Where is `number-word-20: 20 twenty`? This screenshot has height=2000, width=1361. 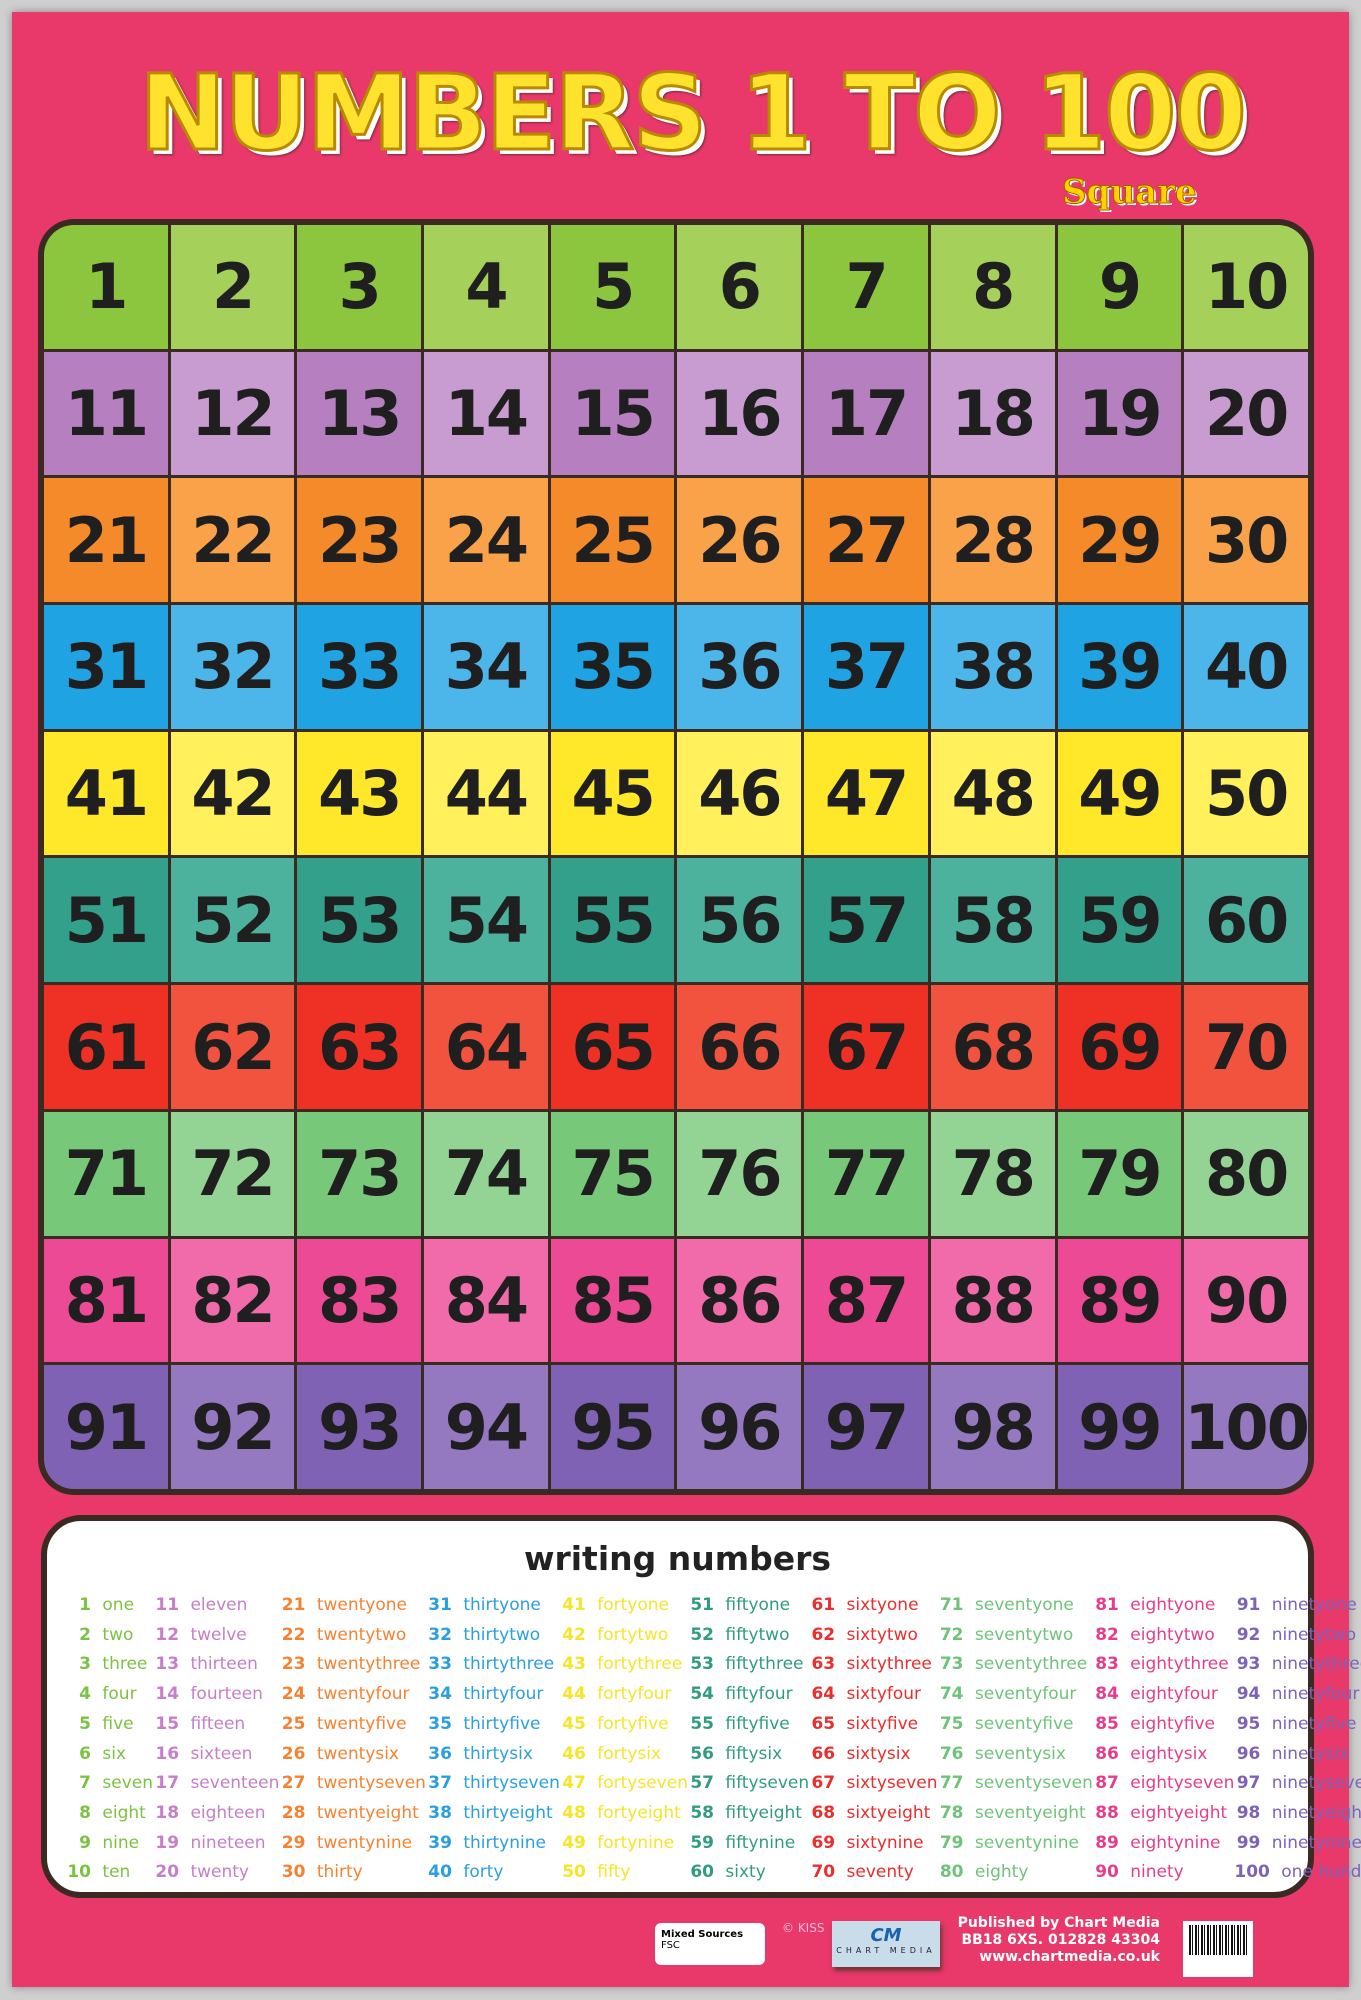
number-word-20: 20 twenty is located at coordinates (216, 1873).